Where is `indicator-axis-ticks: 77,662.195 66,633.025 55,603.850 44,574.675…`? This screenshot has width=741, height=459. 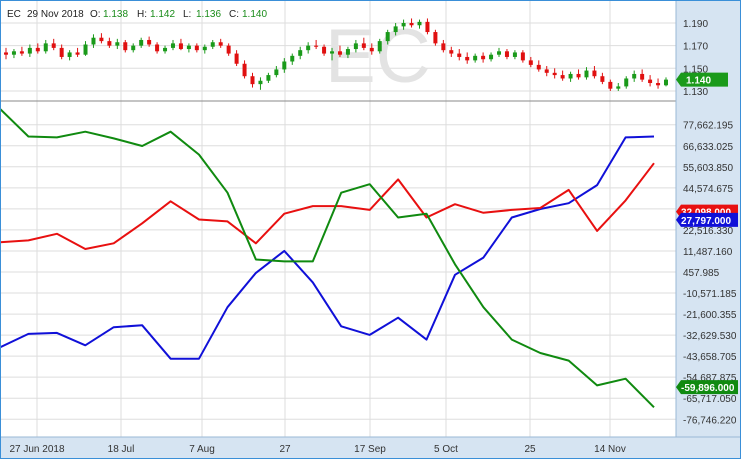
indicator-axis-ticks: 77,662.195 66,633.025 55,603.850 44,574.675… is located at coordinates (710, 274).